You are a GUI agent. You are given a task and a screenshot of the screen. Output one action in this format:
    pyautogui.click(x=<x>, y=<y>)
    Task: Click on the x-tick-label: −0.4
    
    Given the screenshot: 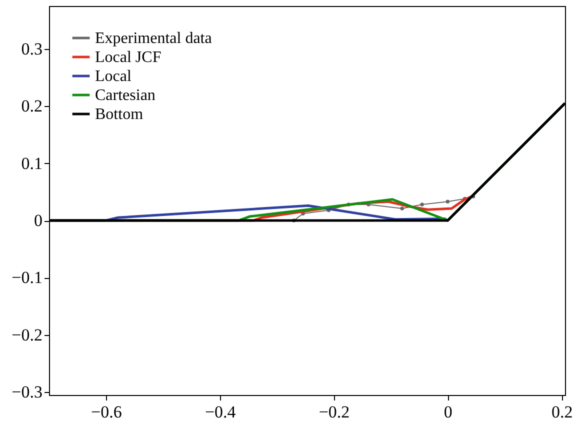 What is the action you would take?
    pyautogui.click(x=220, y=411)
    